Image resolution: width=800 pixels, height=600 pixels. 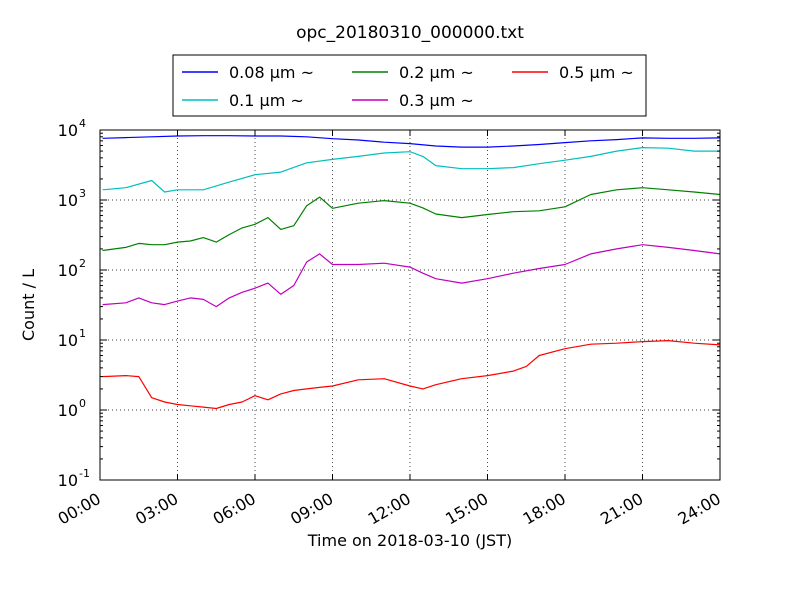 I want to click on y-tick-exponent: 4, so click(x=82, y=123).